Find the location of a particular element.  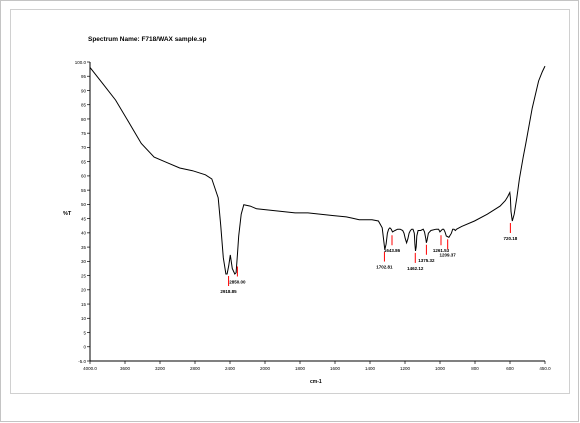

y-tick-label: -5.0 is located at coordinates (82, 361).